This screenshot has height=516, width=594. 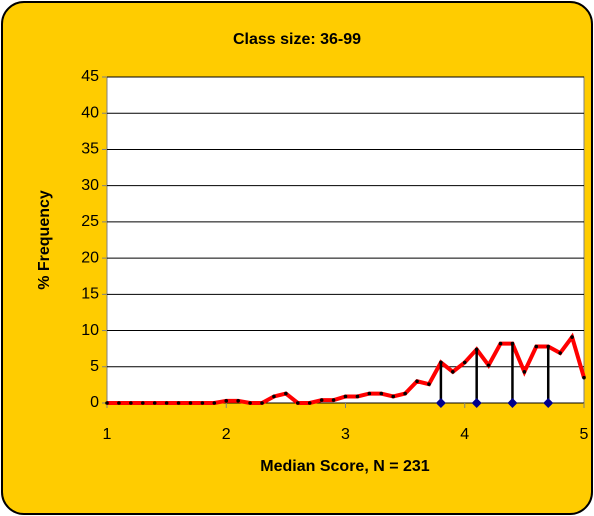 What do you see at coordinates (90, 149) in the screenshot?
I see `y-tick-label: 35` at bounding box center [90, 149].